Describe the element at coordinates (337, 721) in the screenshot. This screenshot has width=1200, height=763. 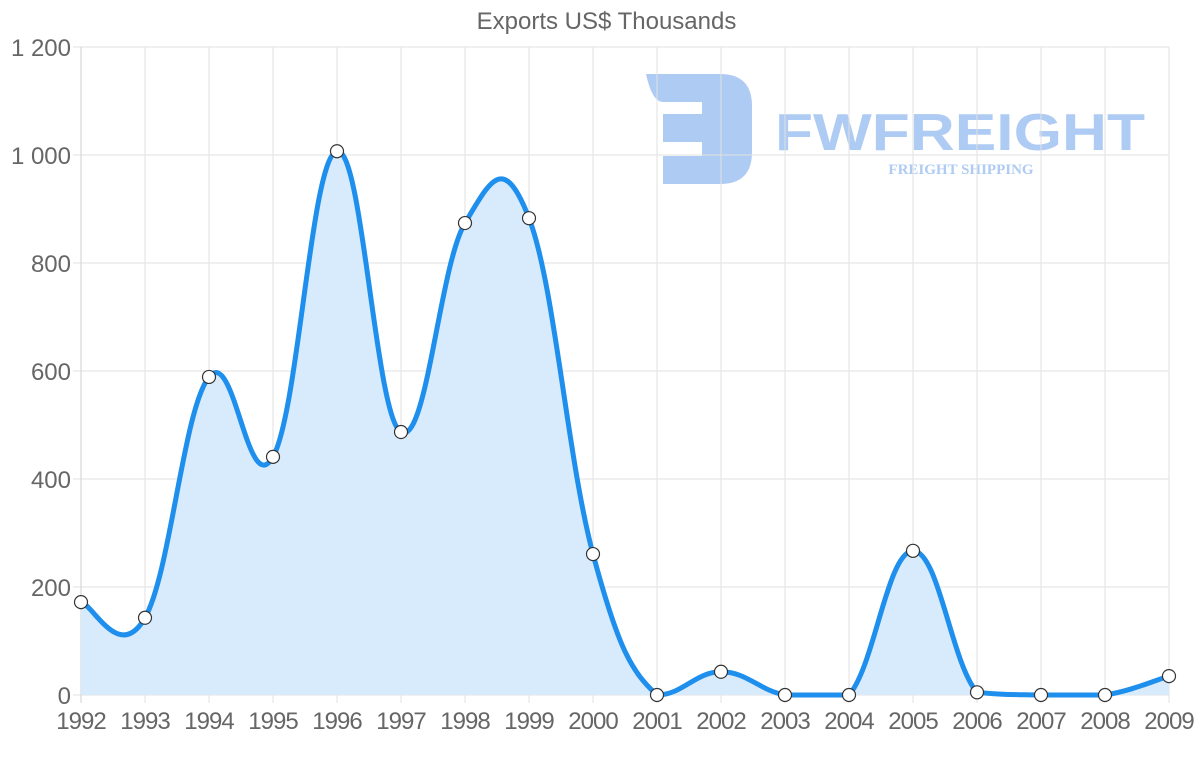
I see `x-tick-label: 1996` at that location.